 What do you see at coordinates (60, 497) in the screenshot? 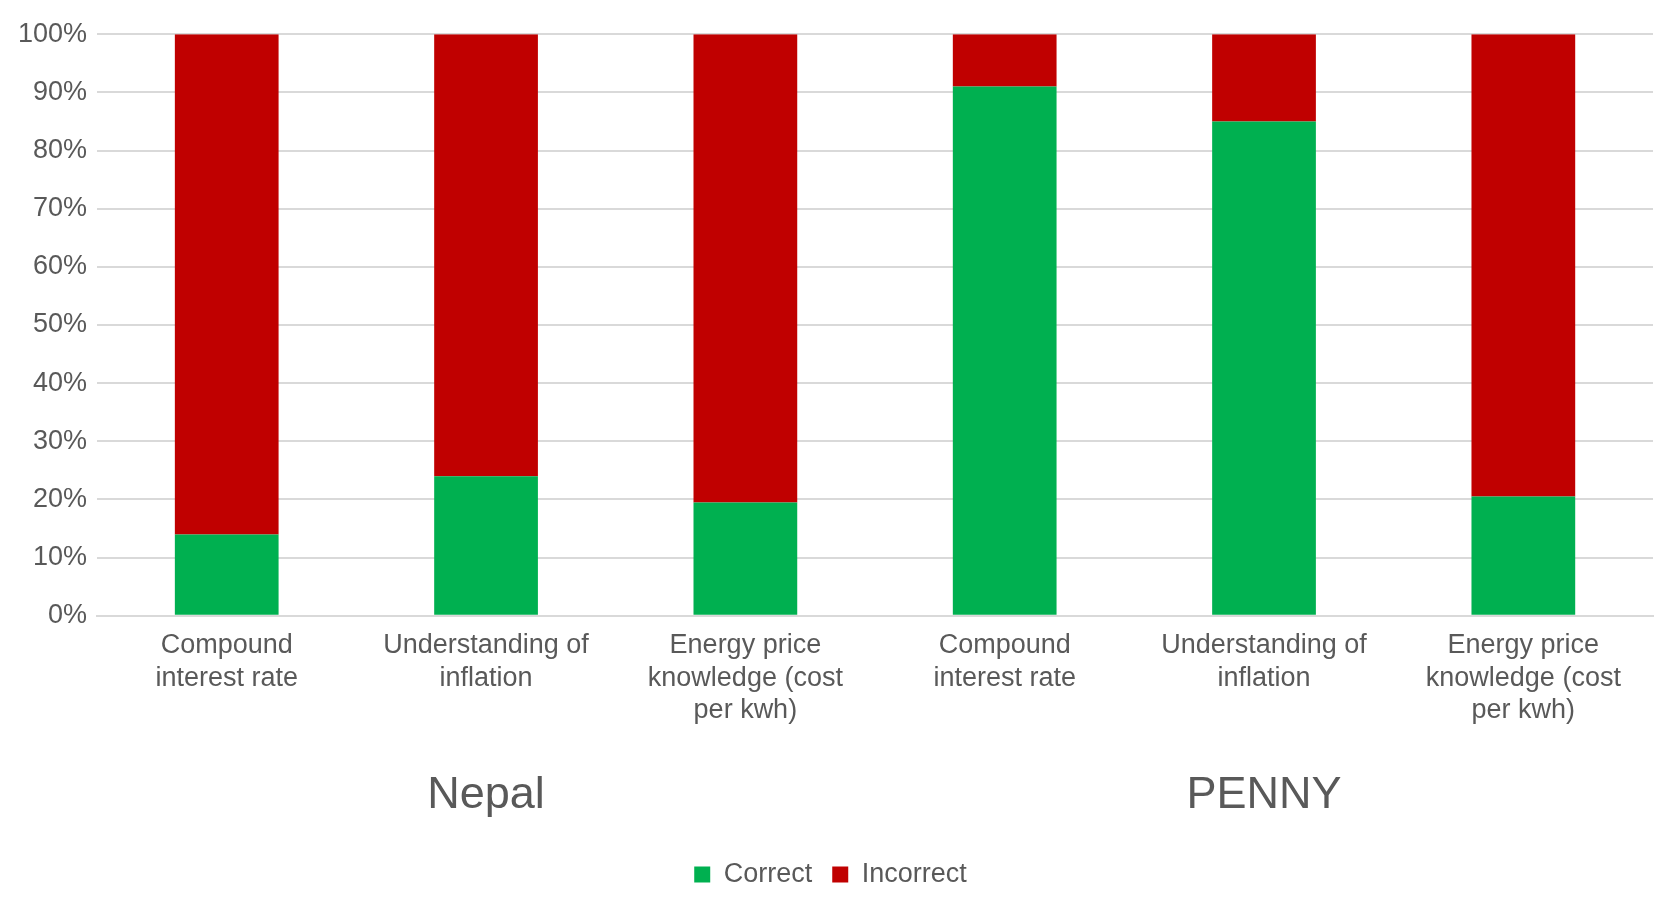
I see `y-tick-label: 20%` at bounding box center [60, 497].